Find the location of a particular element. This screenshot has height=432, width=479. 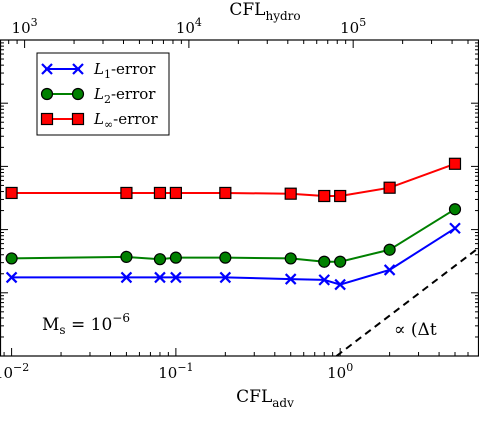

x-tick-label: 10⁰ is located at coordinates (340, 371).